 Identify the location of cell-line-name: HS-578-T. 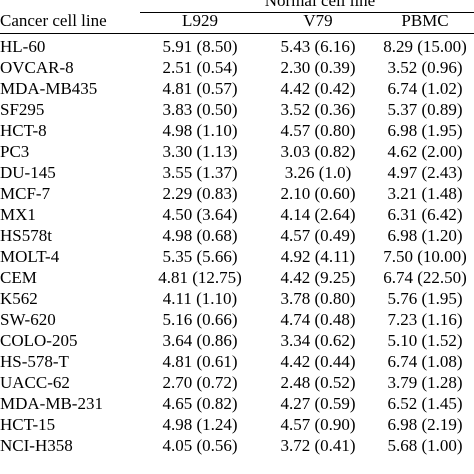
(34, 361).